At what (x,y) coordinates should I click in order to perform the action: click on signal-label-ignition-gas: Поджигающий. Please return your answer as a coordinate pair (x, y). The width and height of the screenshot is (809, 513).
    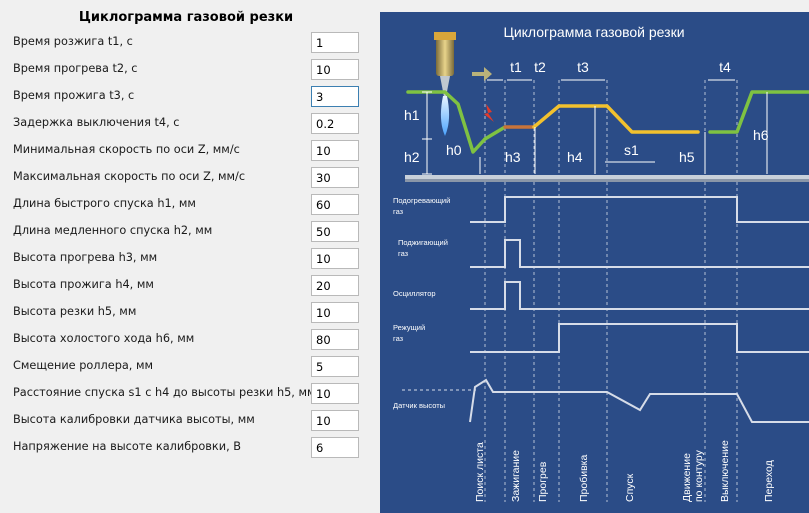
    Looking at the image, I should click on (423, 242).